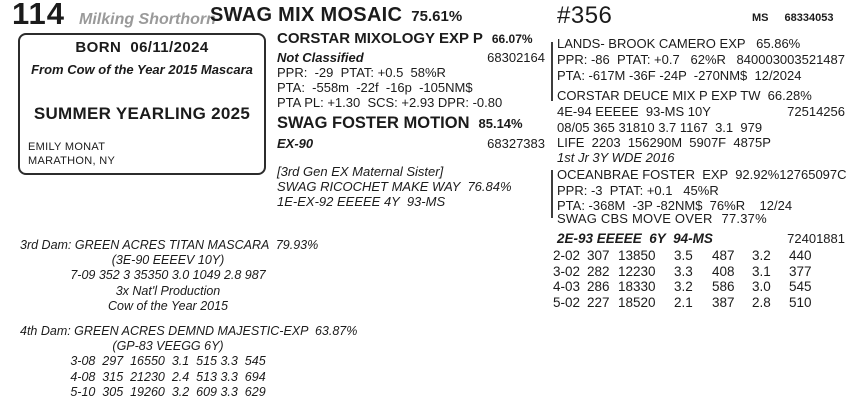  I want to click on paternal-granddam-name: CORSTAR DEUCE MIX P EXP TW 66.28%, so click(684, 95).